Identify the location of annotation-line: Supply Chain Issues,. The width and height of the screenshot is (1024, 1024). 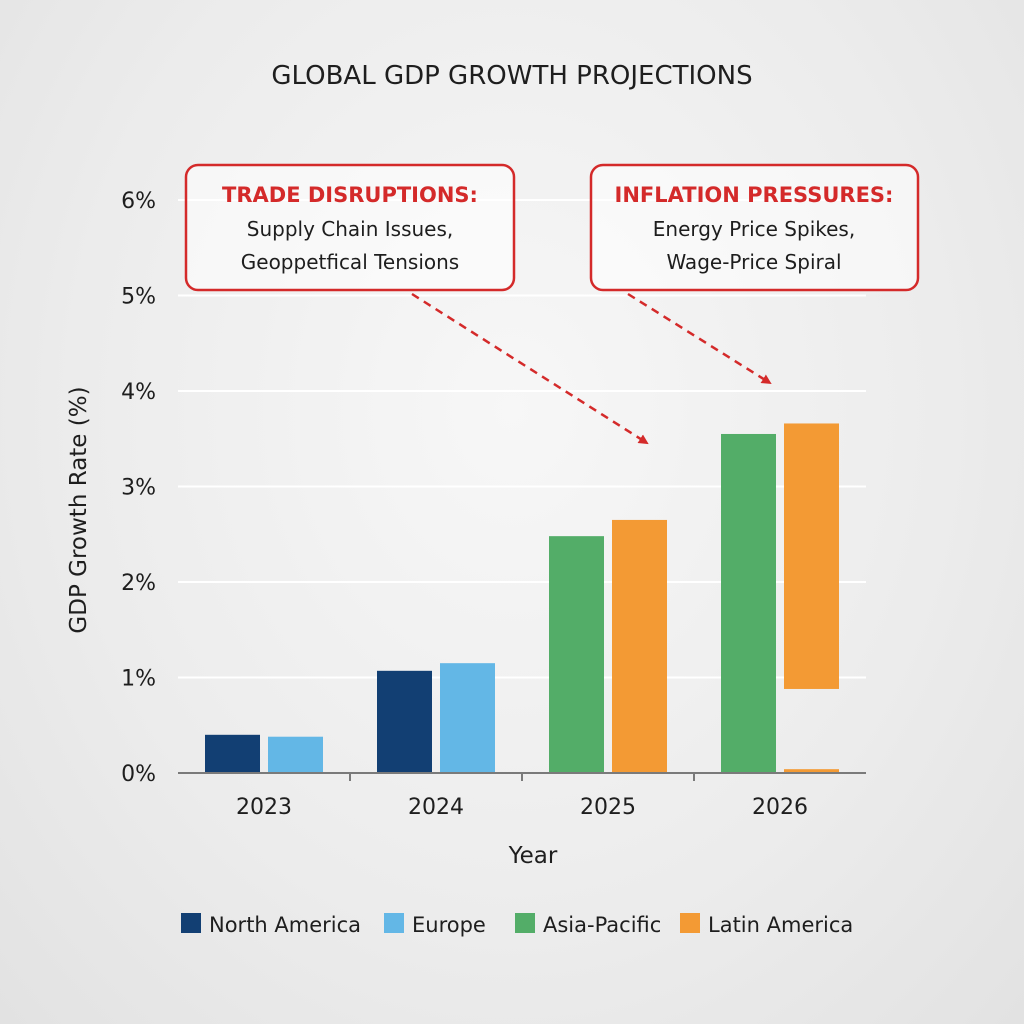
(350, 229).